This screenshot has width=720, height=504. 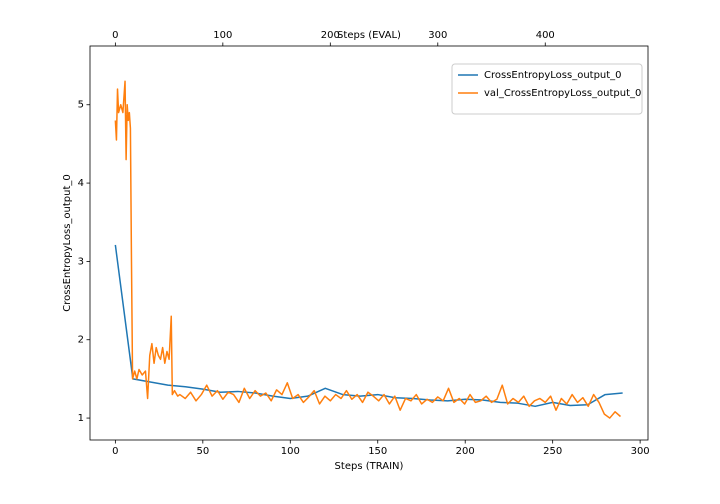 What do you see at coordinates (553, 75) in the screenshot?
I see `legend-label: CrossEntropyLoss_output_0` at bounding box center [553, 75].